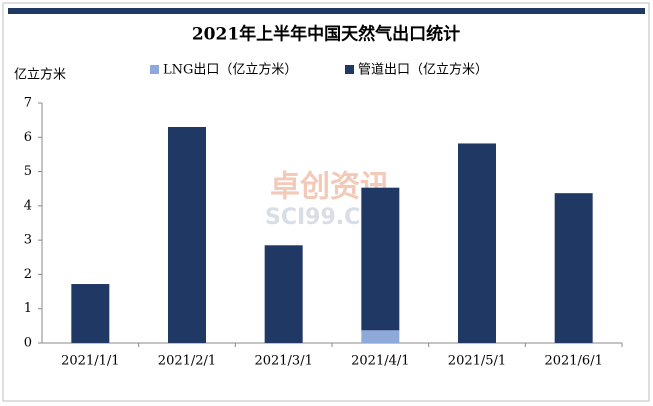 The width and height of the screenshot is (653, 406). What do you see at coordinates (283, 361) in the screenshot?
I see `x-tick-label: 2021/3/1` at bounding box center [283, 361].